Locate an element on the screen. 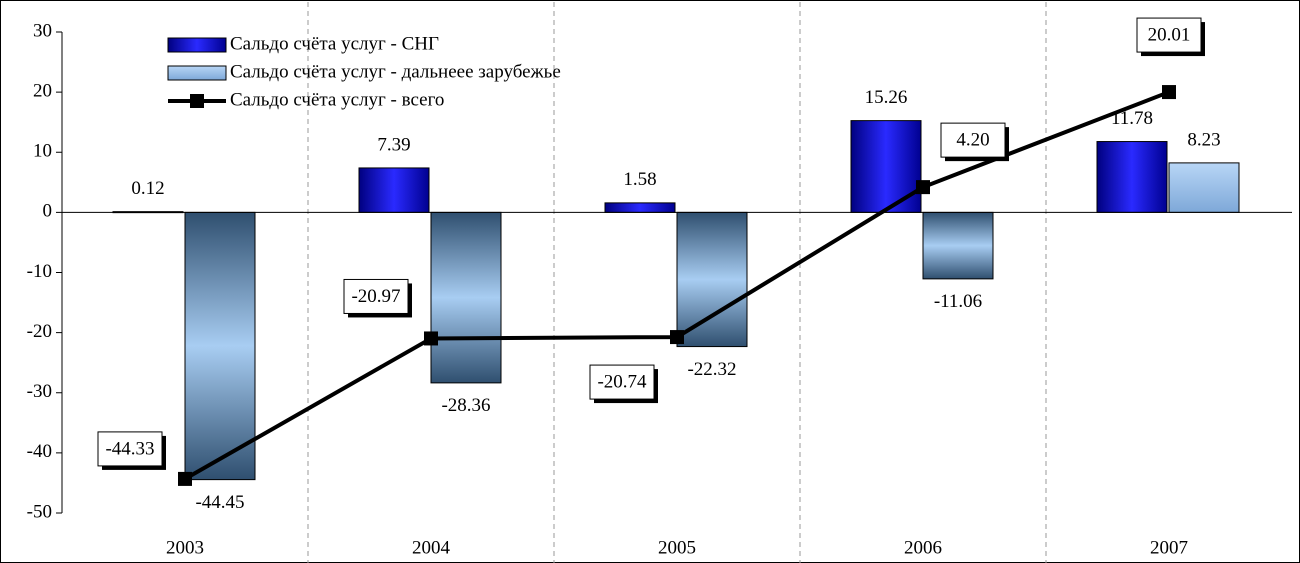 The height and width of the screenshot is (563, 1300). data-label: 8.23 is located at coordinates (1203, 139).